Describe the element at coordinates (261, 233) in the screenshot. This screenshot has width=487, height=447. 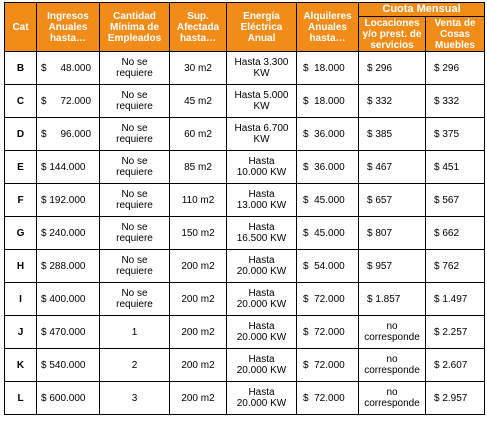
I see `cell-energia: Hasta 16.500 KW` at that location.